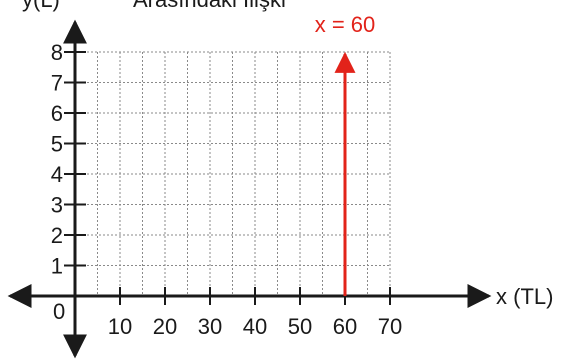 This screenshot has width=574, height=361. Describe the element at coordinates (210, 326) in the screenshot. I see `x-tick-label: 30` at that location.